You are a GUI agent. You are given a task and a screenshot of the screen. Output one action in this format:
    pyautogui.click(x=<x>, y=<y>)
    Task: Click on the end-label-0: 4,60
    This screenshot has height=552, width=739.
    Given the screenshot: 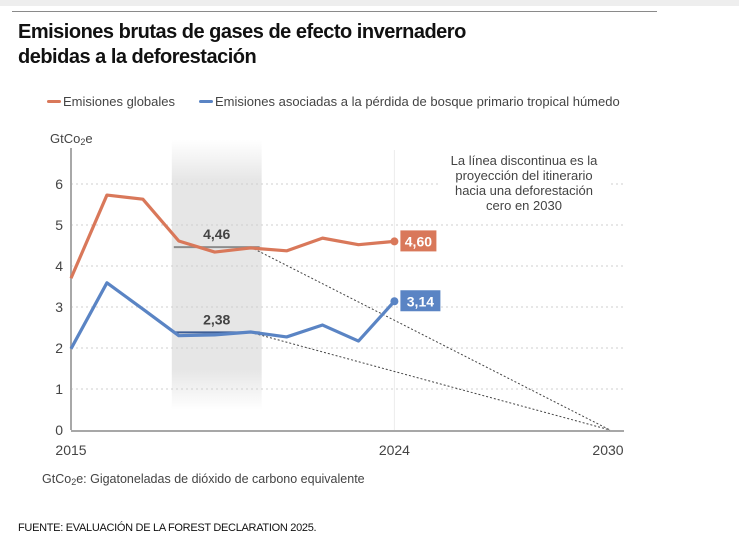 What is the action you would take?
    pyautogui.click(x=418, y=241)
    